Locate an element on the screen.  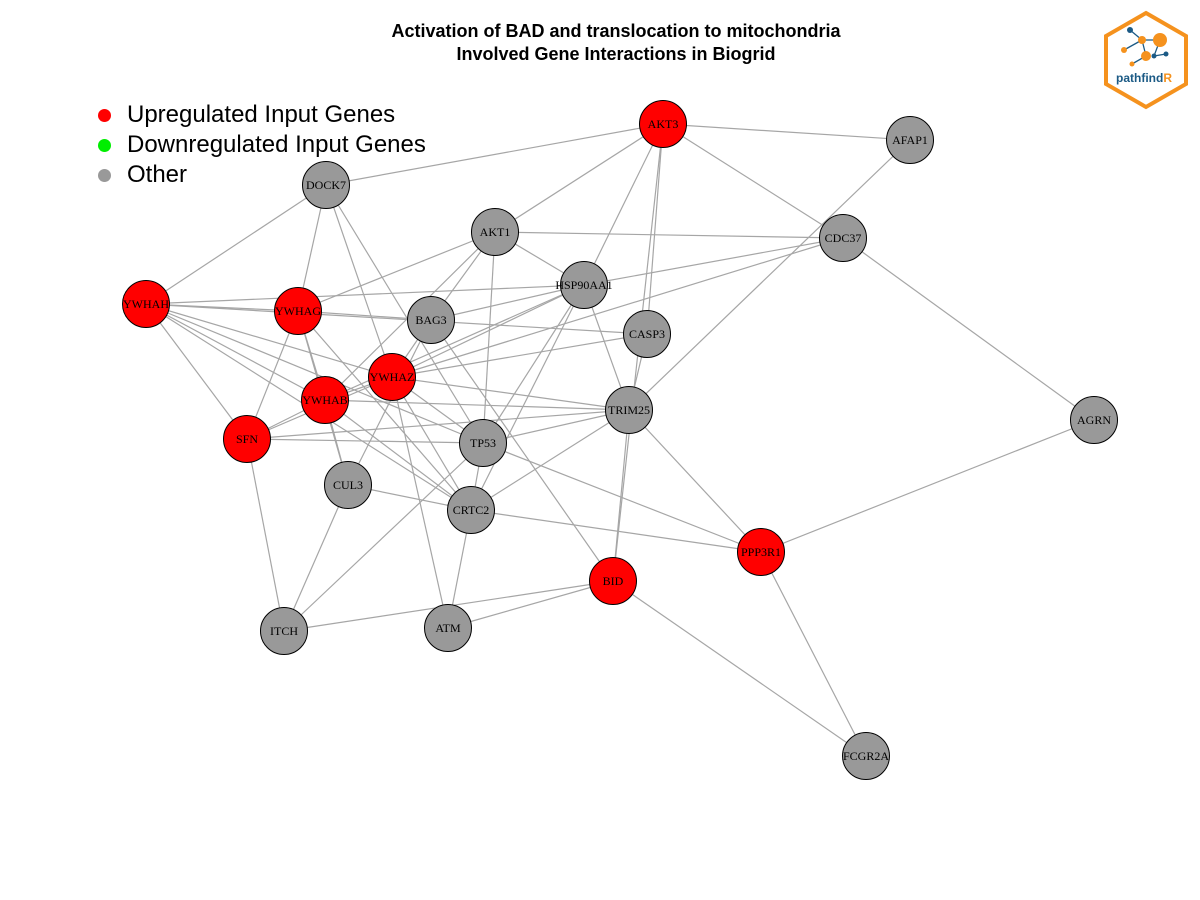
edge-cdc37-ywhaz is located at coordinates (617, 307).